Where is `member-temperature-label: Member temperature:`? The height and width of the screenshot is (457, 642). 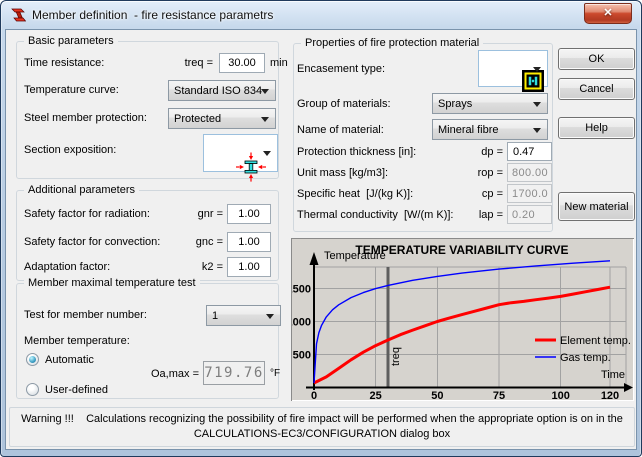 member-temperature-label: Member temperature: is located at coordinates (77, 341).